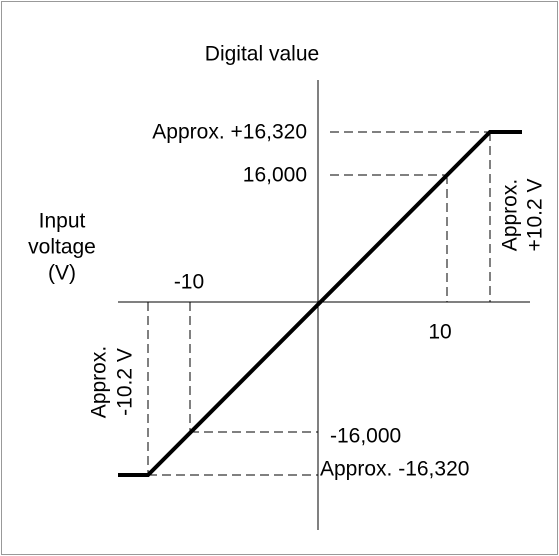 The image size is (559, 556). Describe the element at coordinates (262, 54) in the screenshot. I see `y-axis-title: Digital value` at that location.